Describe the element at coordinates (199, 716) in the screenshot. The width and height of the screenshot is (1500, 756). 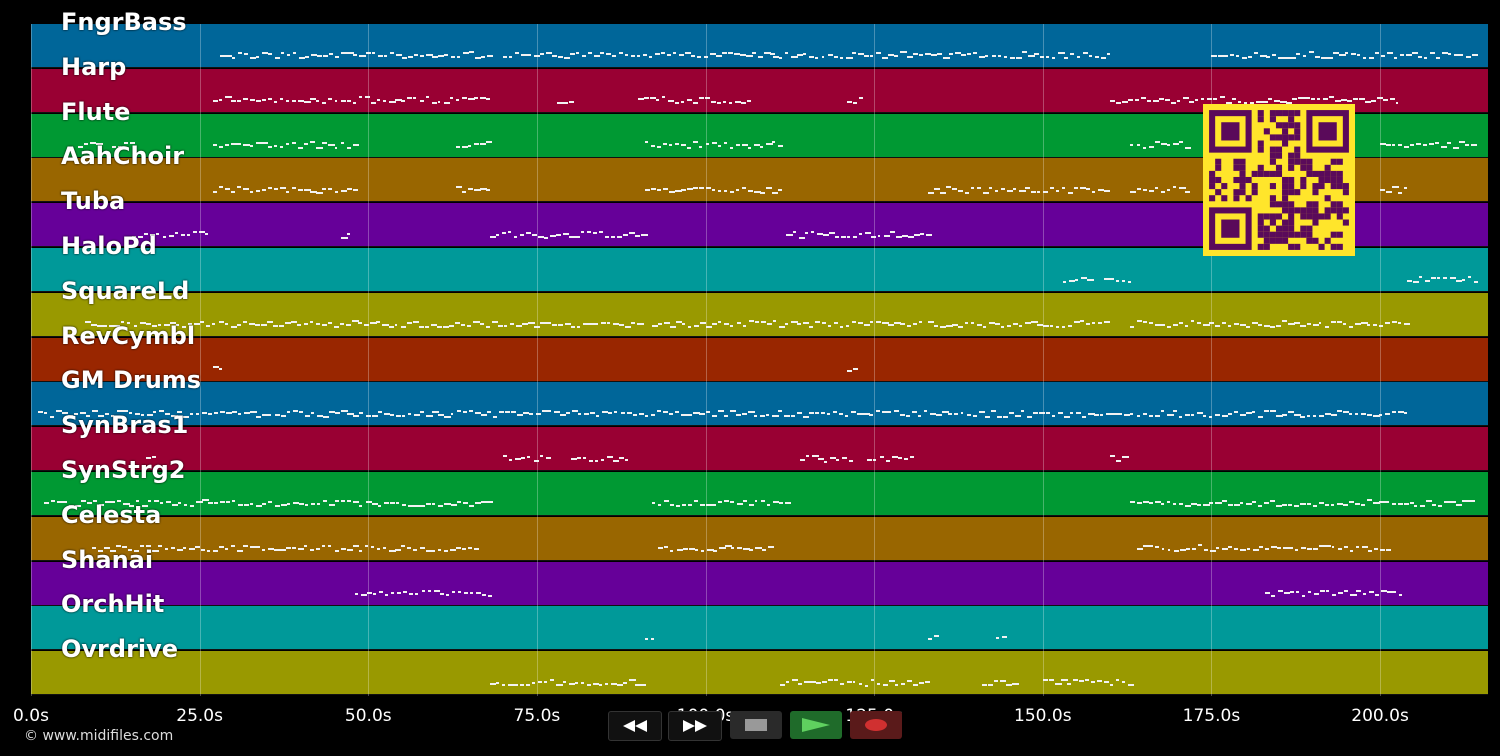
I see `time-tick-label: 25.0s` at that location.